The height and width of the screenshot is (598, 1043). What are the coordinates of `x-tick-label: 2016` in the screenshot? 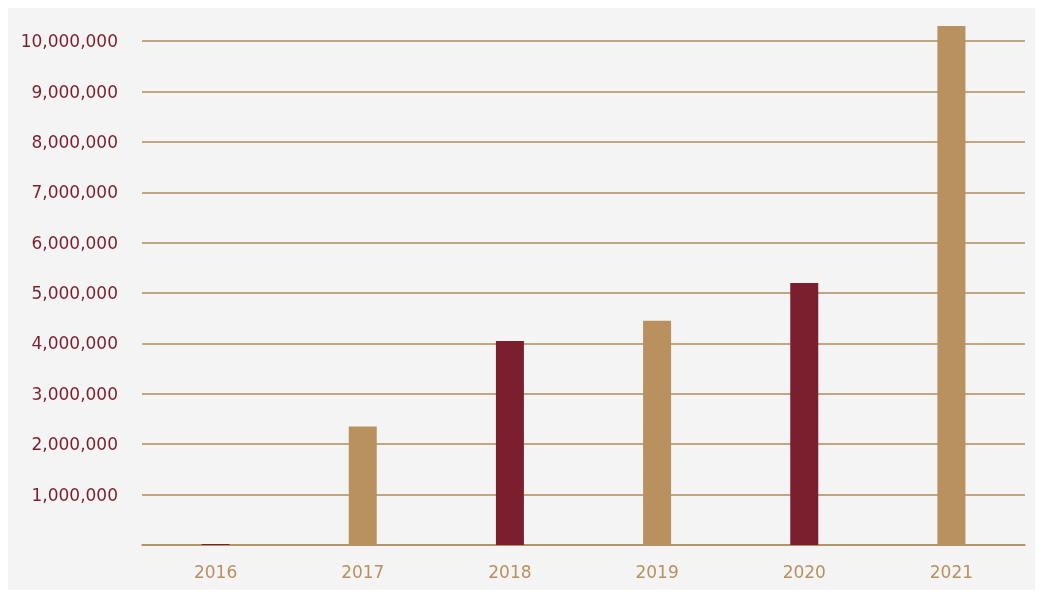 It's located at (215, 571).